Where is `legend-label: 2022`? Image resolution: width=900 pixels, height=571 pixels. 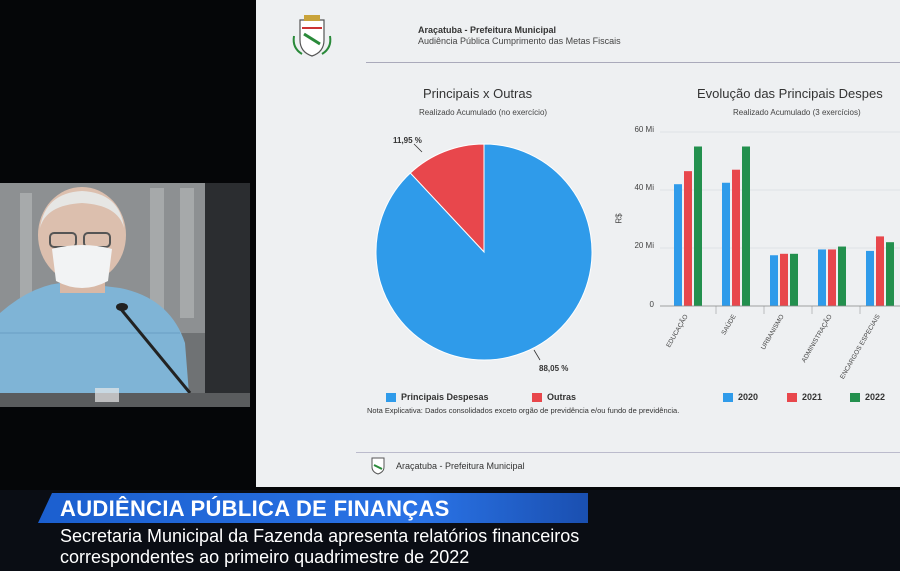
legend-label: 2022 is located at coordinates (875, 397).